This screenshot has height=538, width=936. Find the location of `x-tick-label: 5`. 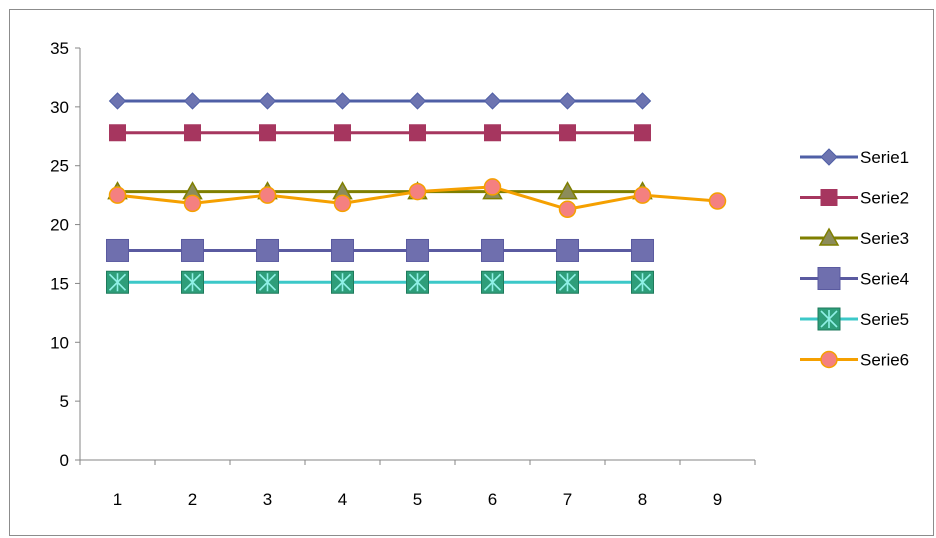

x-tick-label: 5 is located at coordinates (417, 499).